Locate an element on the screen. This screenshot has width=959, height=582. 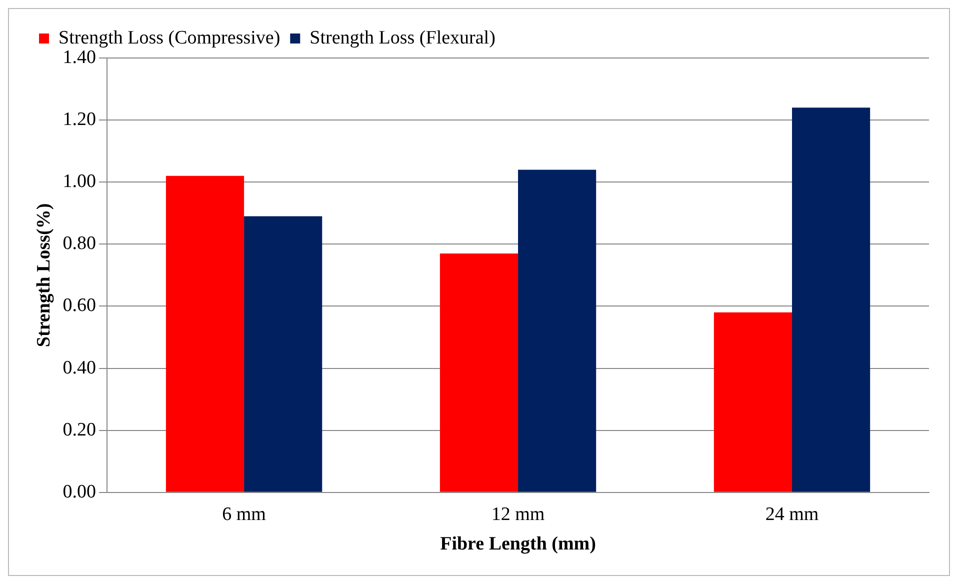
legend-label: Strength Loss (Compressive) is located at coordinates (169, 37).